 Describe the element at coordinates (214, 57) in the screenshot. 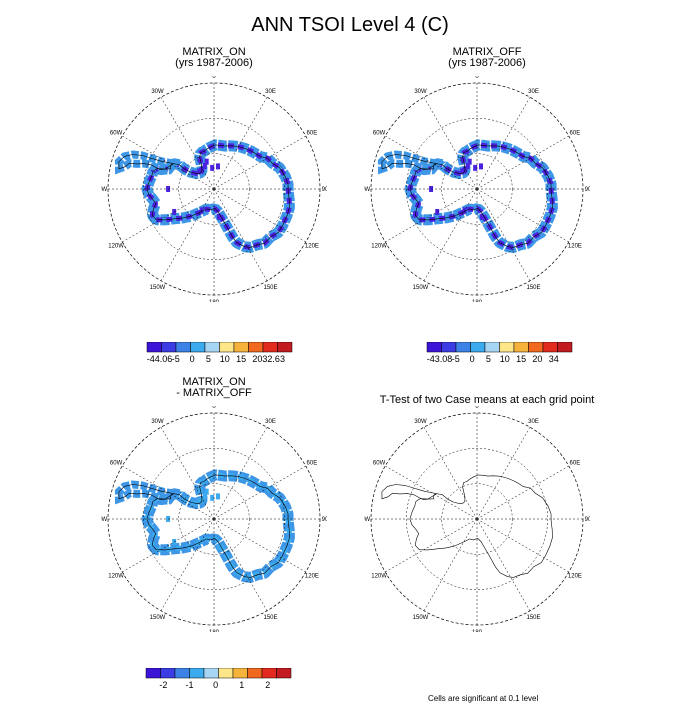

I see `panel-title-on: MATRIX_ON (yrs 1987-2006)` at that location.